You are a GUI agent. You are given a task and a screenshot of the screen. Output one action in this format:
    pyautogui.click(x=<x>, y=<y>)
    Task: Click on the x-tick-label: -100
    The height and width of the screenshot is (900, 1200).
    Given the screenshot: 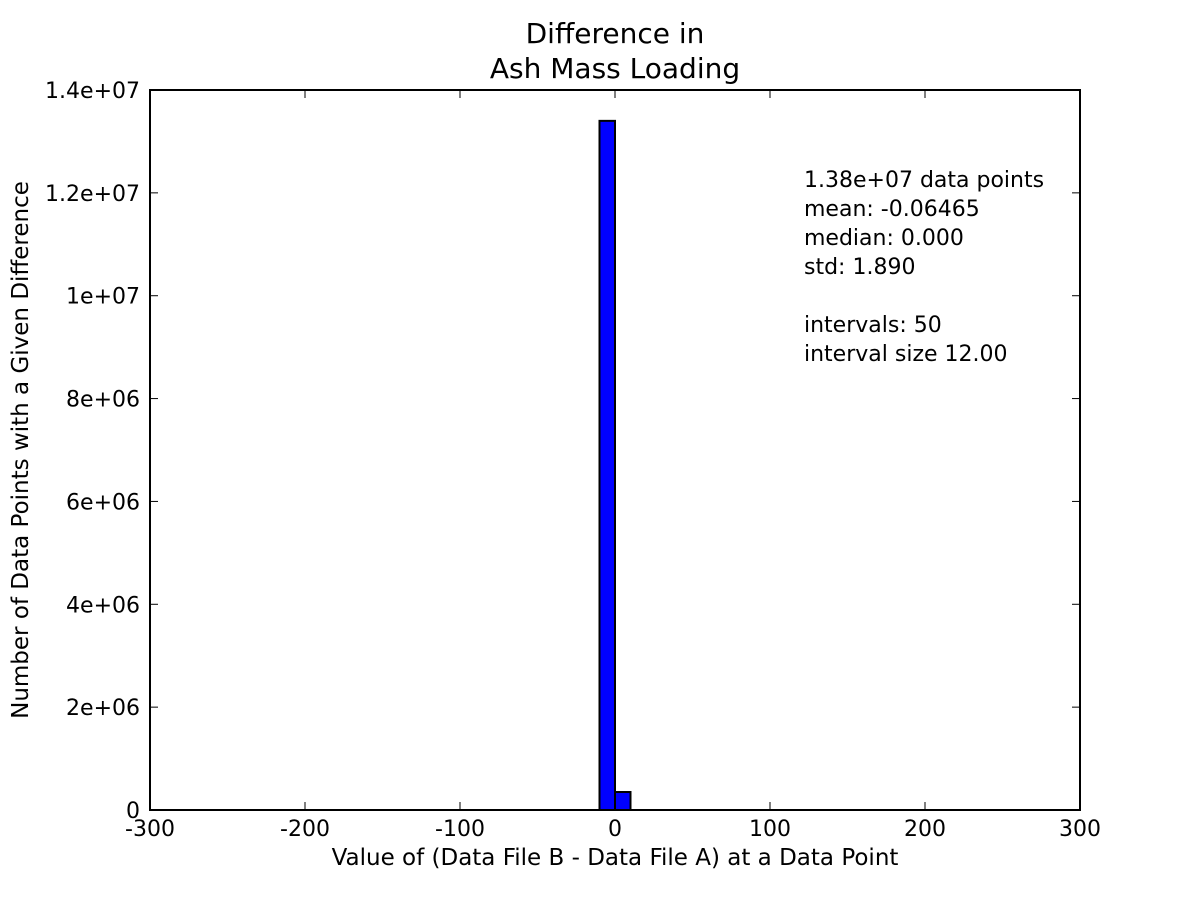 What is the action you would take?
    pyautogui.click(x=460, y=829)
    